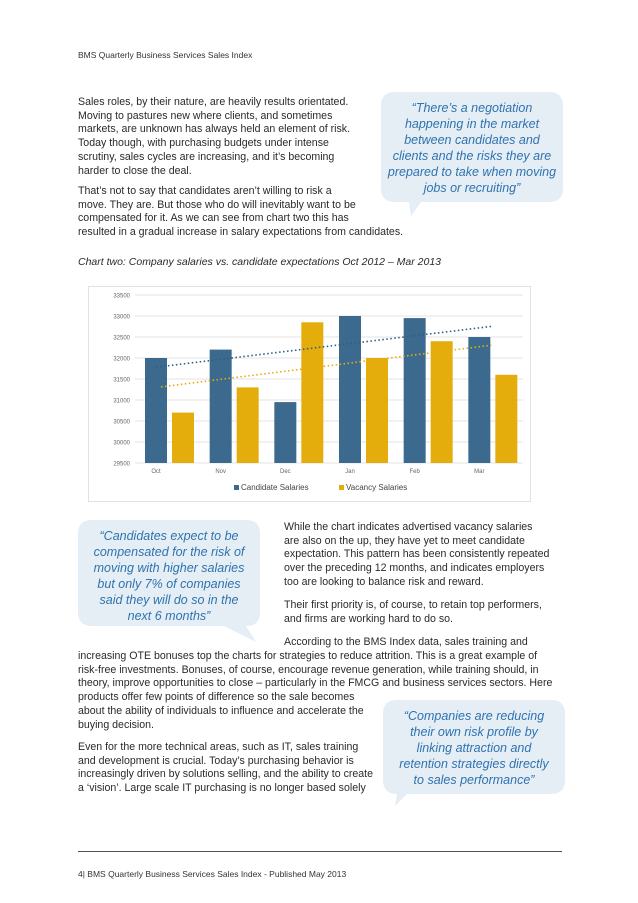 Image resolution: width=638 pixels, height=903 pixels. What do you see at coordinates (474, 764) in the screenshot?
I see `quote-line: retention strategies directly` at bounding box center [474, 764].